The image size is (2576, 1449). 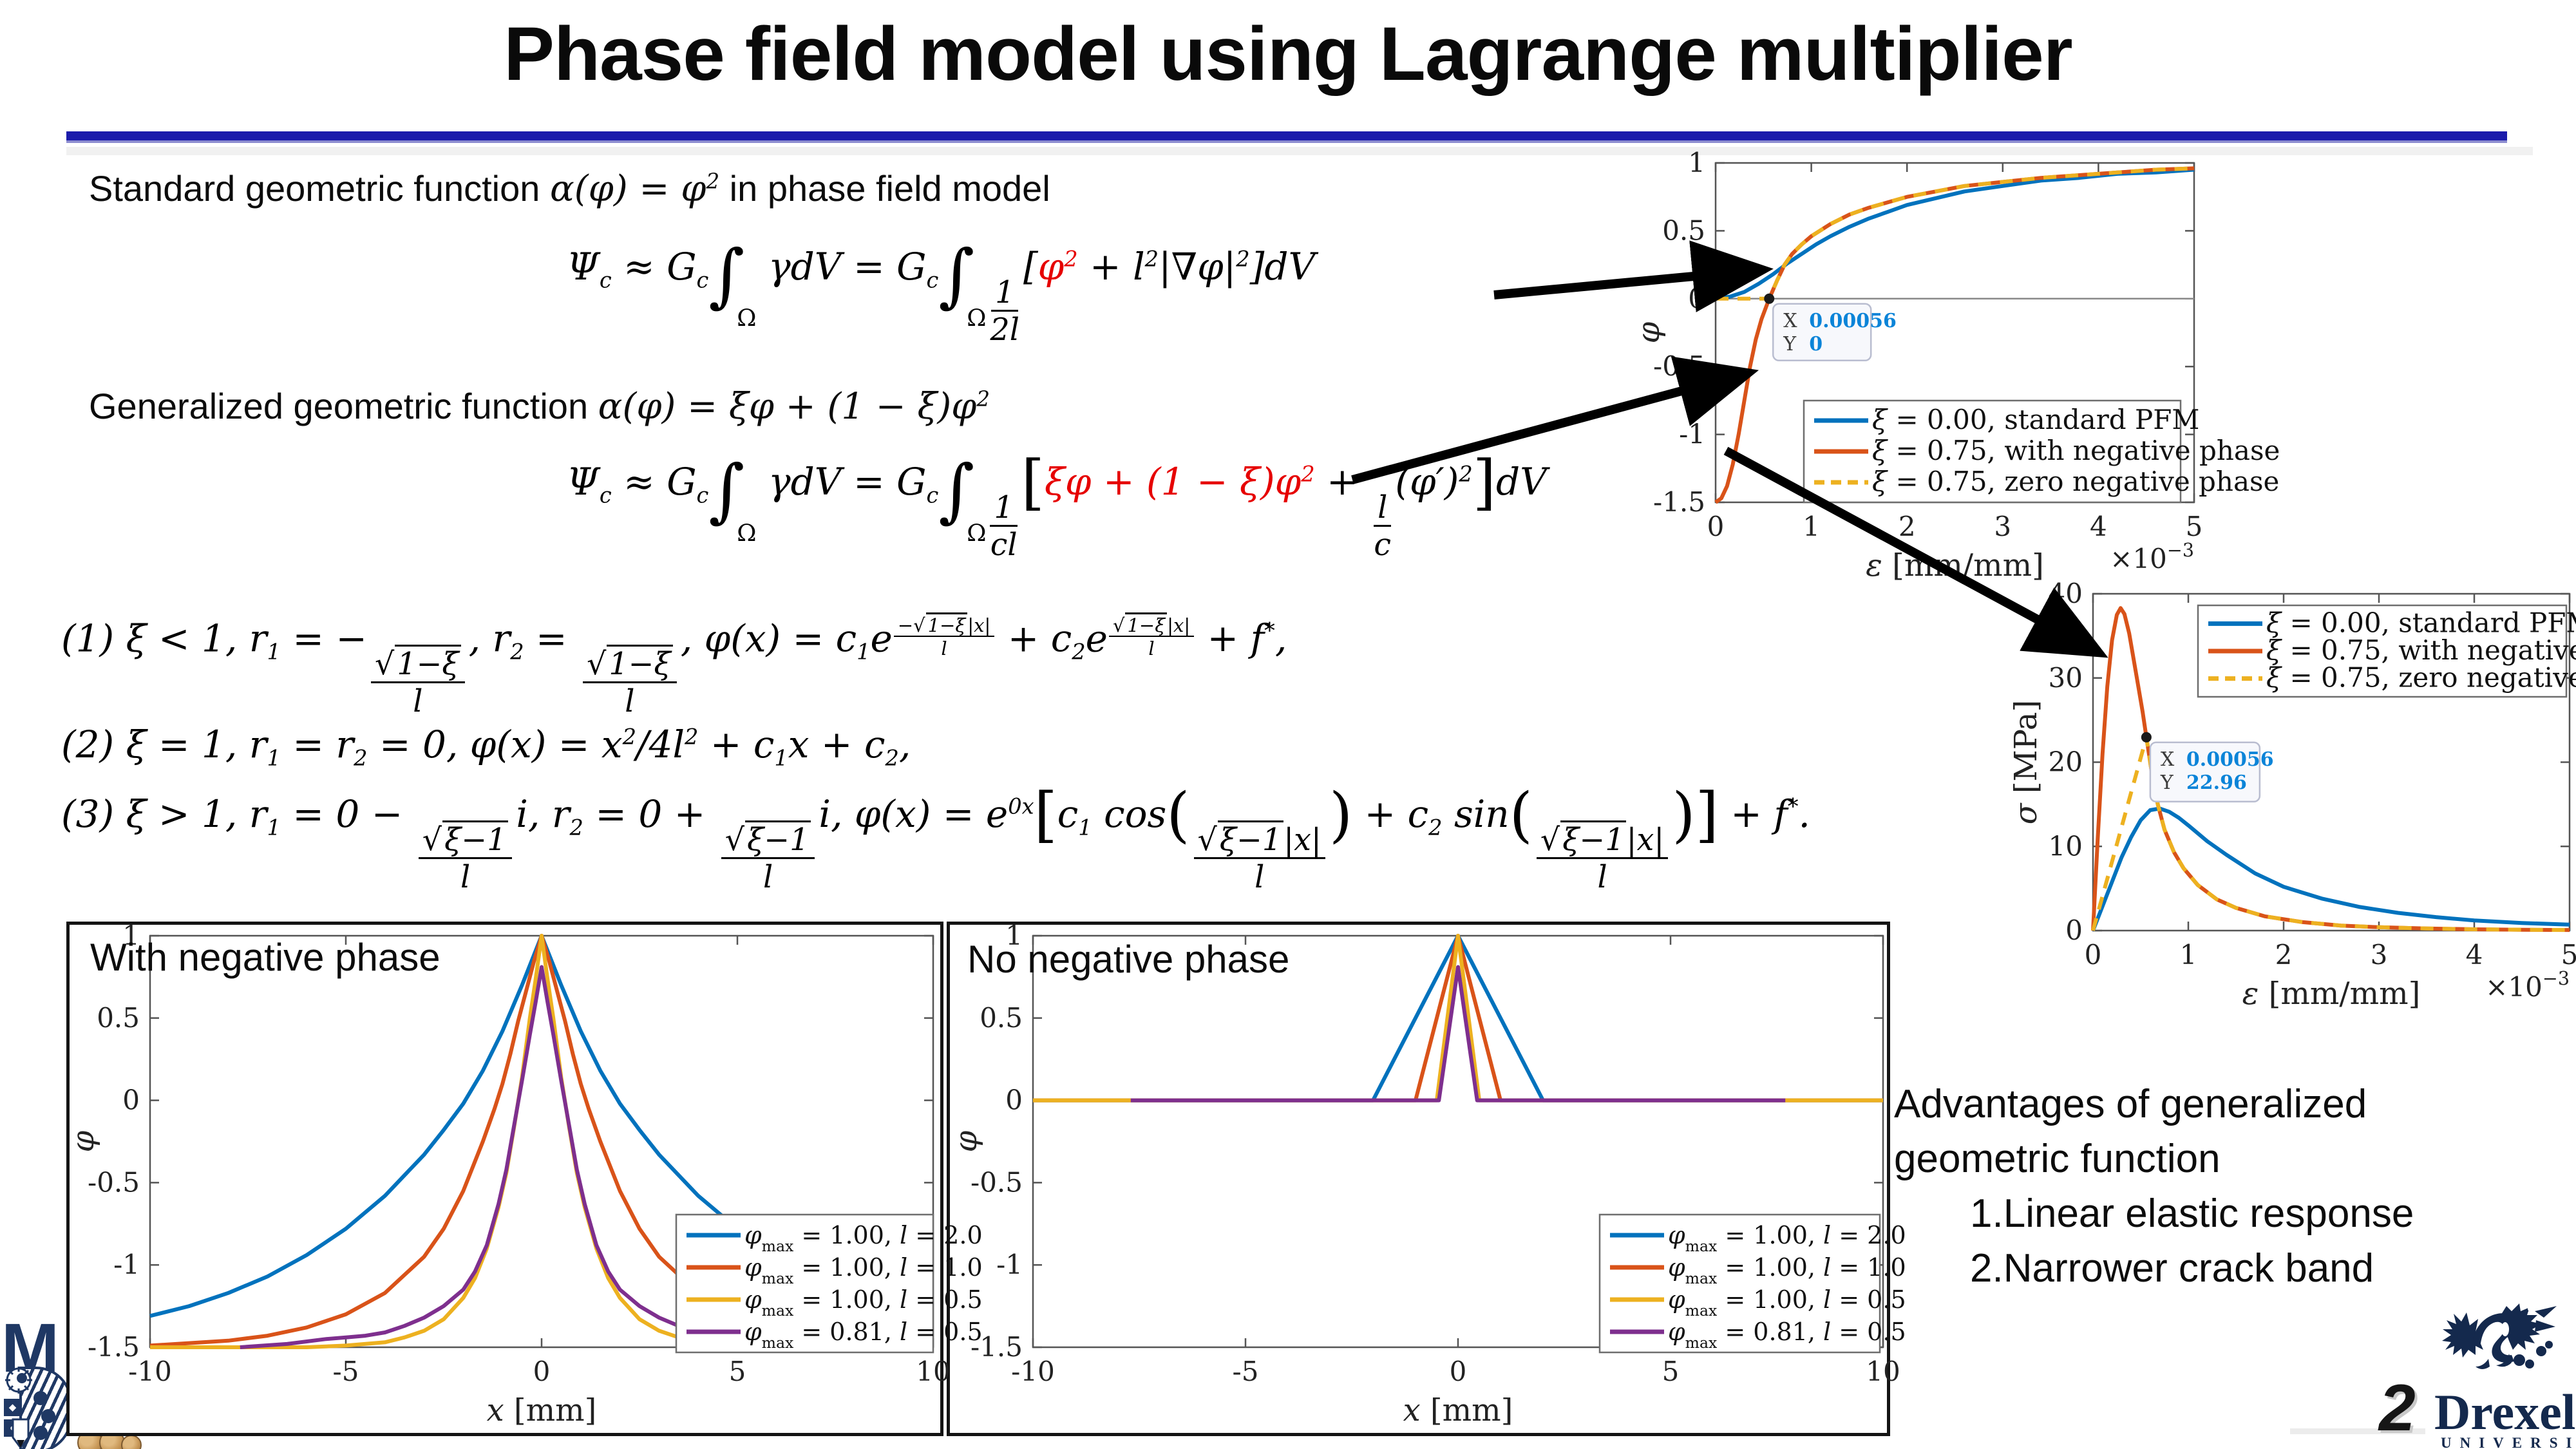 What do you see at coordinates (2508, 1442) in the screenshot?
I see `drexel-university-label: UNIVERSITY` at bounding box center [2508, 1442].